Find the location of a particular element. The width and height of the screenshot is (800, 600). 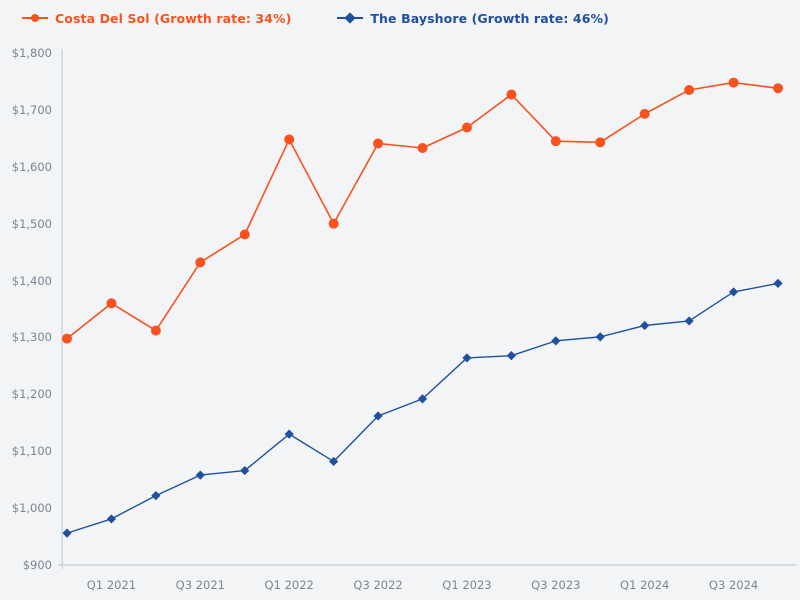

y-axis-tick-label: $1,600 is located at coordinates (31, 166).